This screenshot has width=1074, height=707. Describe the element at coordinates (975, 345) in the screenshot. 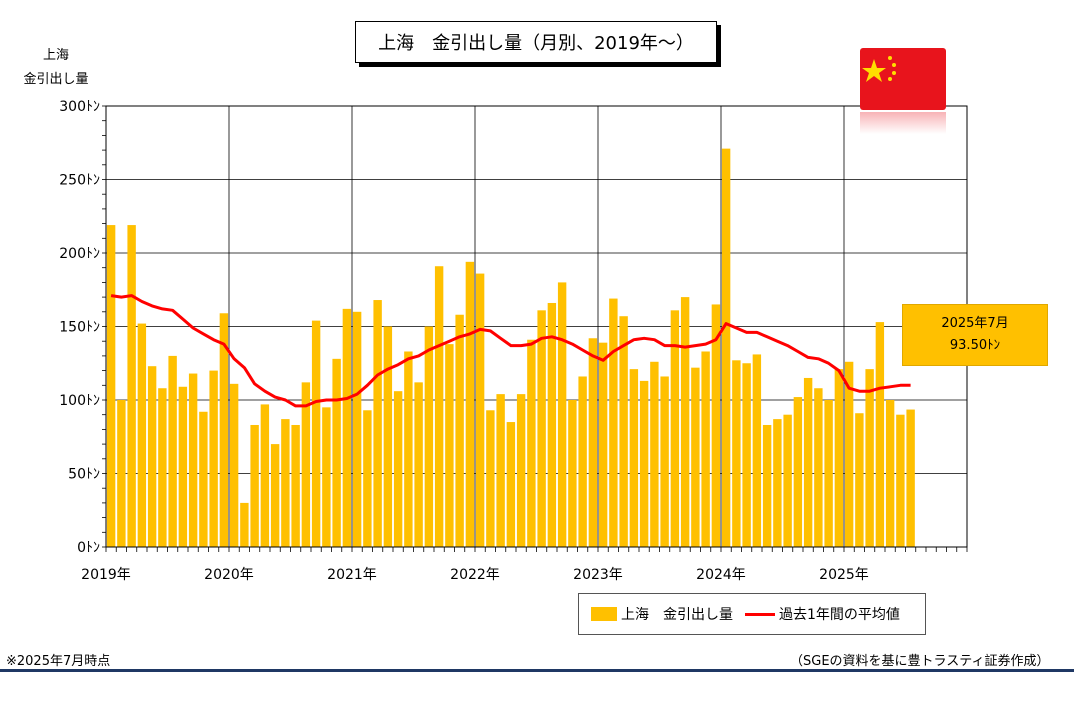

I see `callout-value: 93.50ﾄﾝ` at that location.